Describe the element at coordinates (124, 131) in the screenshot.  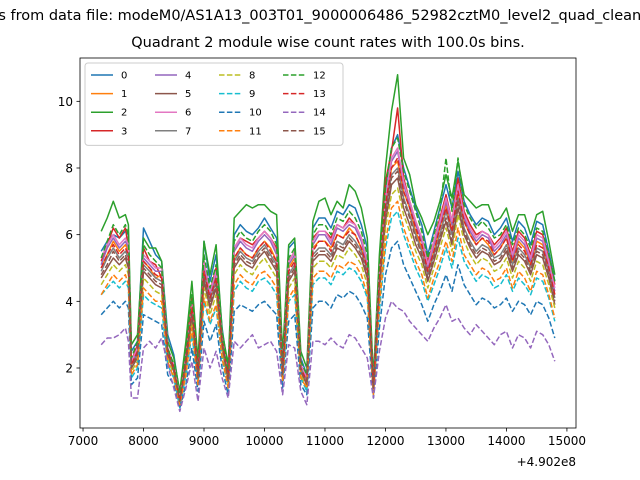
I see `legend-label-3: 3` at that location.